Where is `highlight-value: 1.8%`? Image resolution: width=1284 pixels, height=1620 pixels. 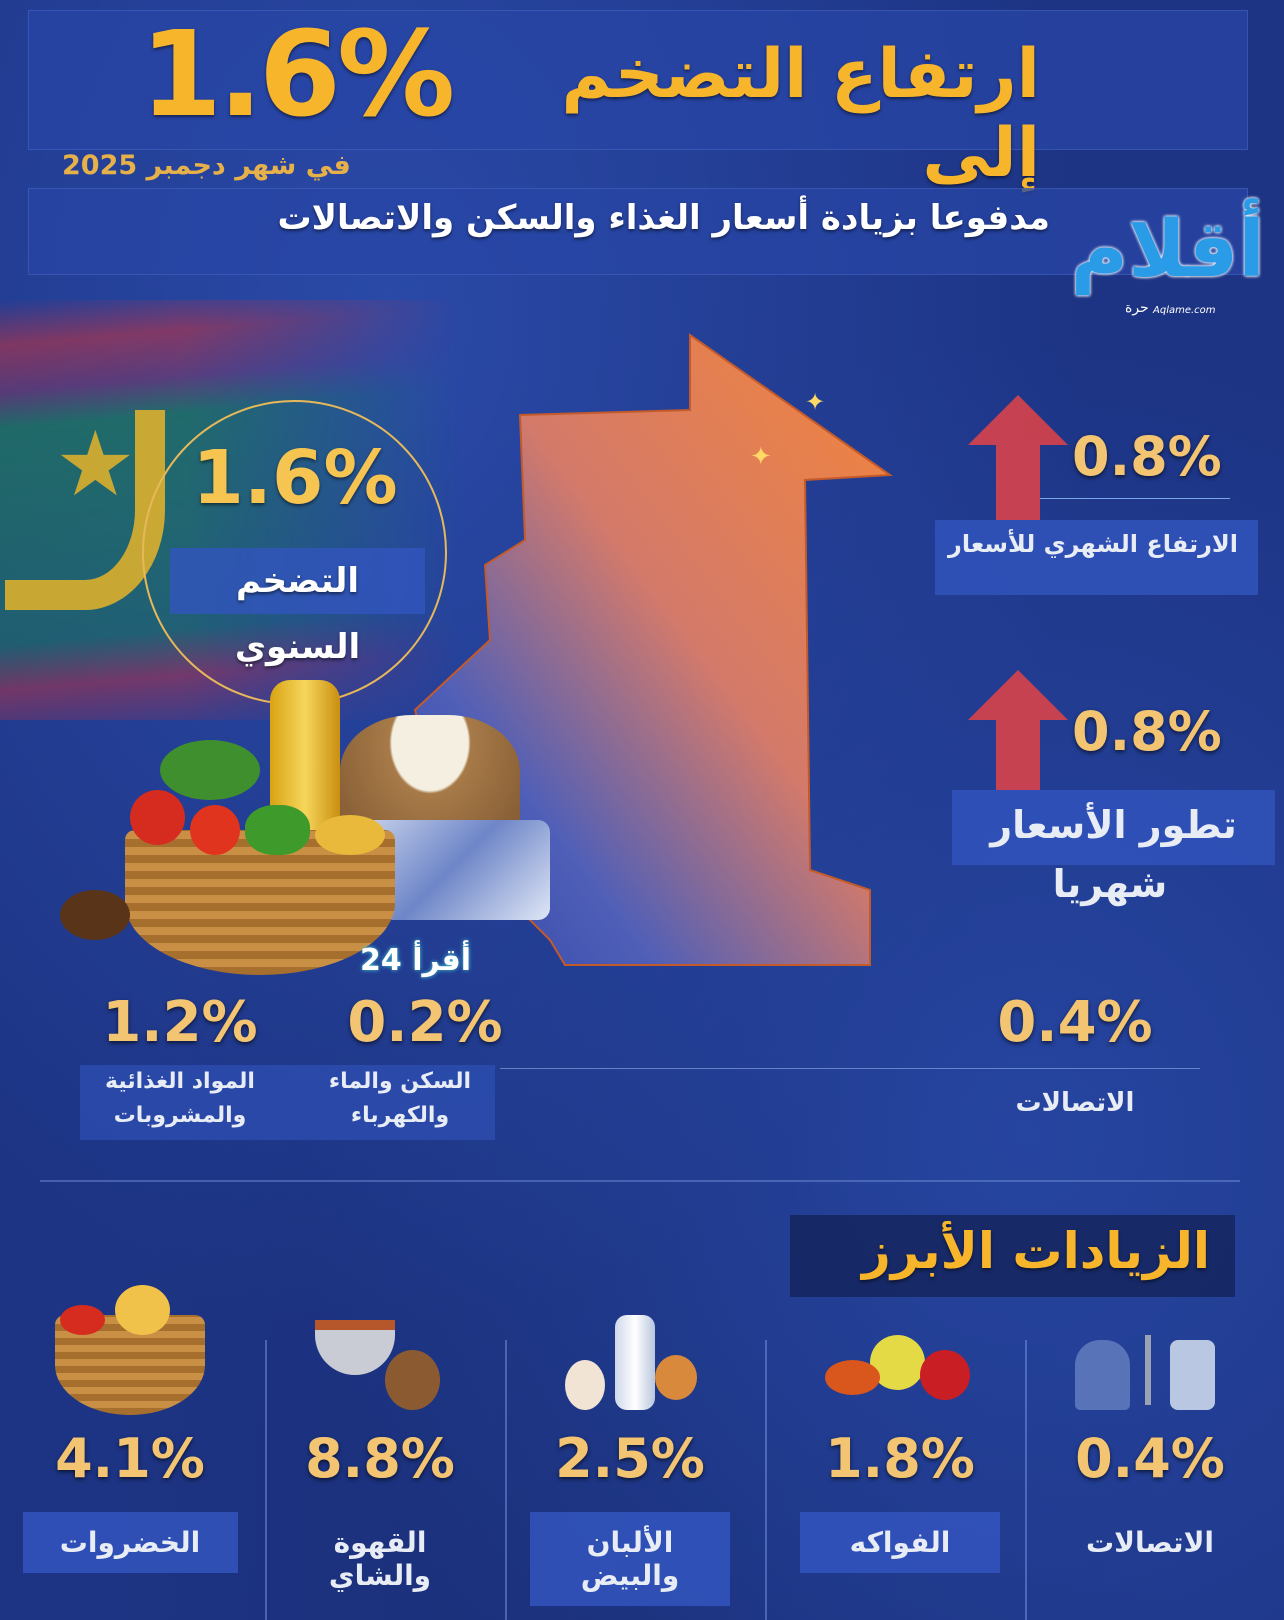 highlight-value: 1.8% is located at coordinates (900, 1458).